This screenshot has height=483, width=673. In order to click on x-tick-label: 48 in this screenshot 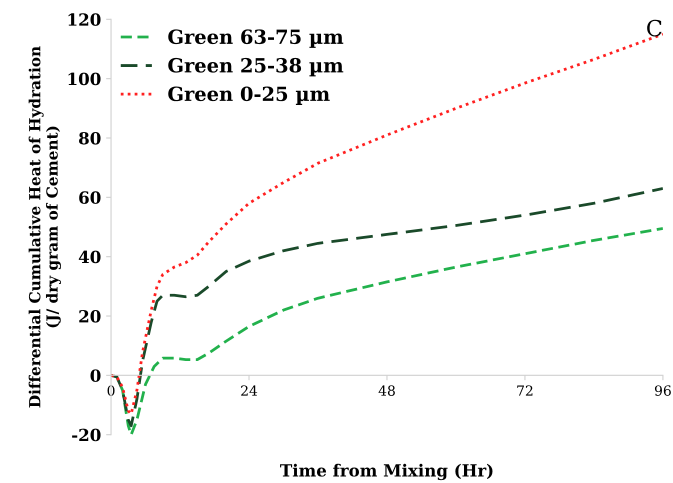, I will do `click(386, 390)`.